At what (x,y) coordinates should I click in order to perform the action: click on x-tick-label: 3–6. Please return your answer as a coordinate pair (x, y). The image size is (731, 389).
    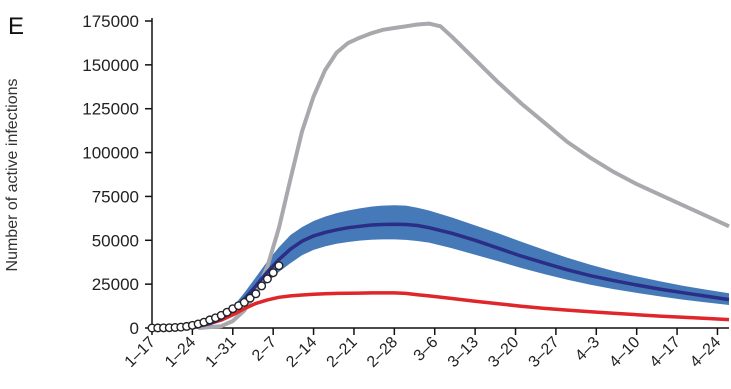
    Looking at the image, I should click on (426, 349).